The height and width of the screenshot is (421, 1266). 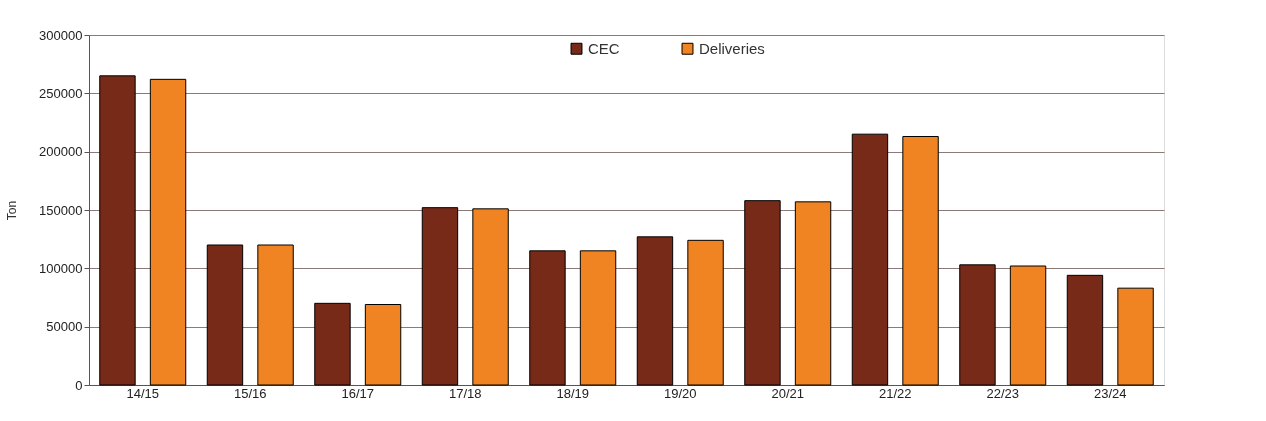 What do you see at coordinates (788, 393) in the screenshot?
I see `x-tick-label: 20/21` at bounding box center [788, 393].